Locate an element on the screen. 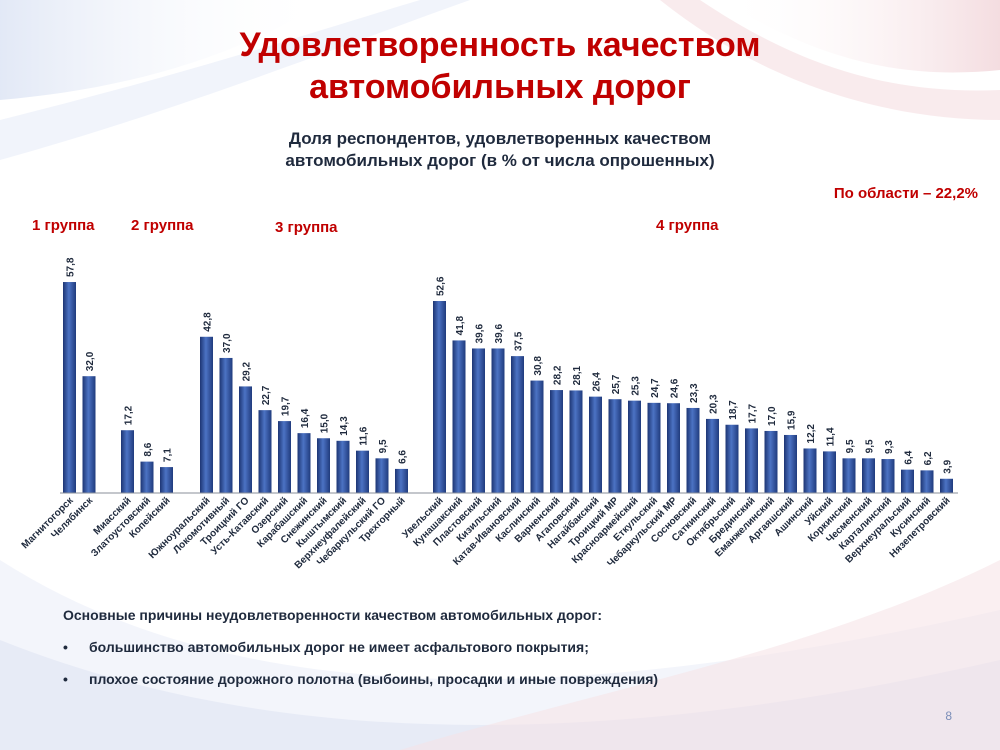 The height and width of the screenshot is (750, 1000). slide-title-line1: Удовлетворенность качеством is located at coordinates (500, 45).